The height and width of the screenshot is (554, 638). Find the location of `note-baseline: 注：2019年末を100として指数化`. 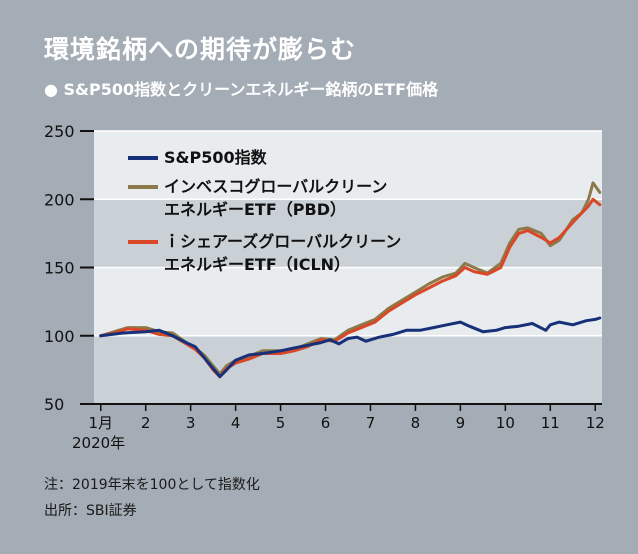

note-baseline: 注：2019年末を100として指数化 is located at coordinates (152, 485).